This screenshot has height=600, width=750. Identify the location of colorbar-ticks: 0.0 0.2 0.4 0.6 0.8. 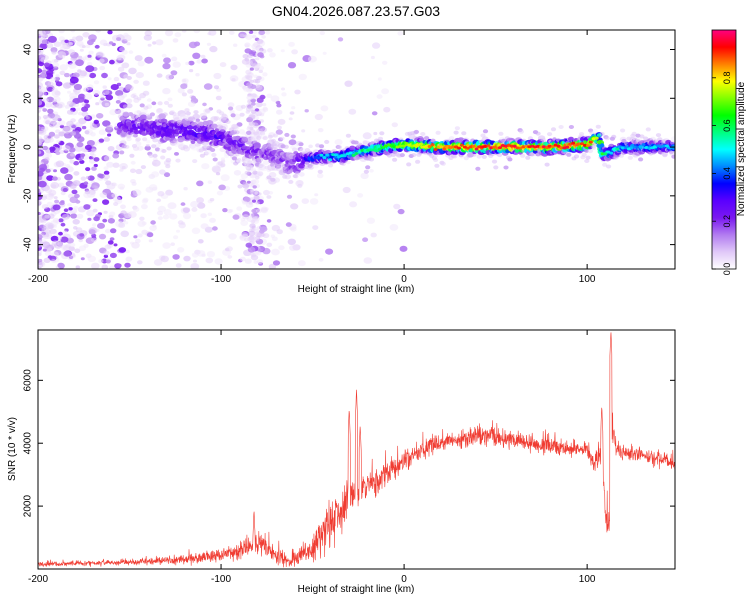
(722, 174).